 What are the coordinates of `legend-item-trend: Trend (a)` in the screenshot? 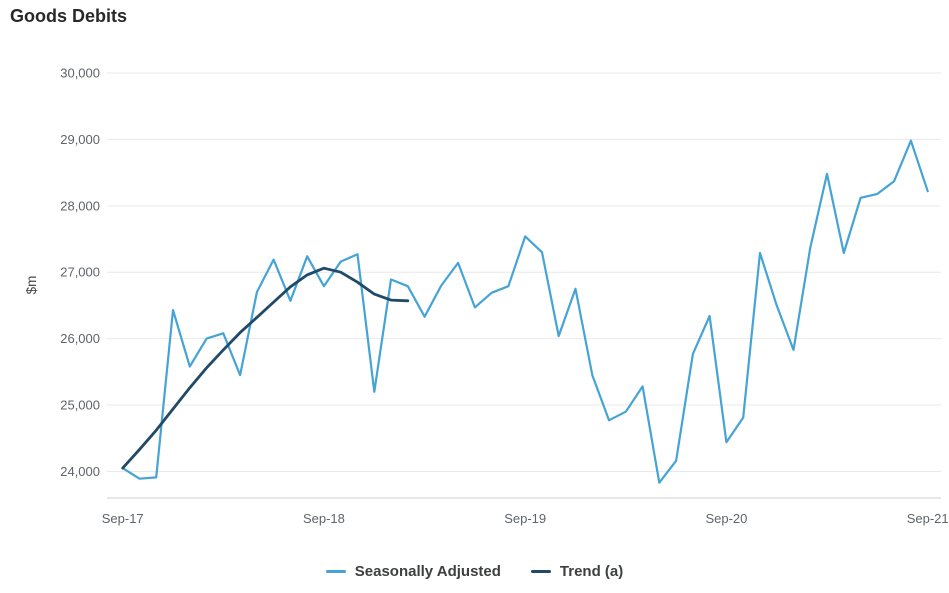 It's located at (577, 571).